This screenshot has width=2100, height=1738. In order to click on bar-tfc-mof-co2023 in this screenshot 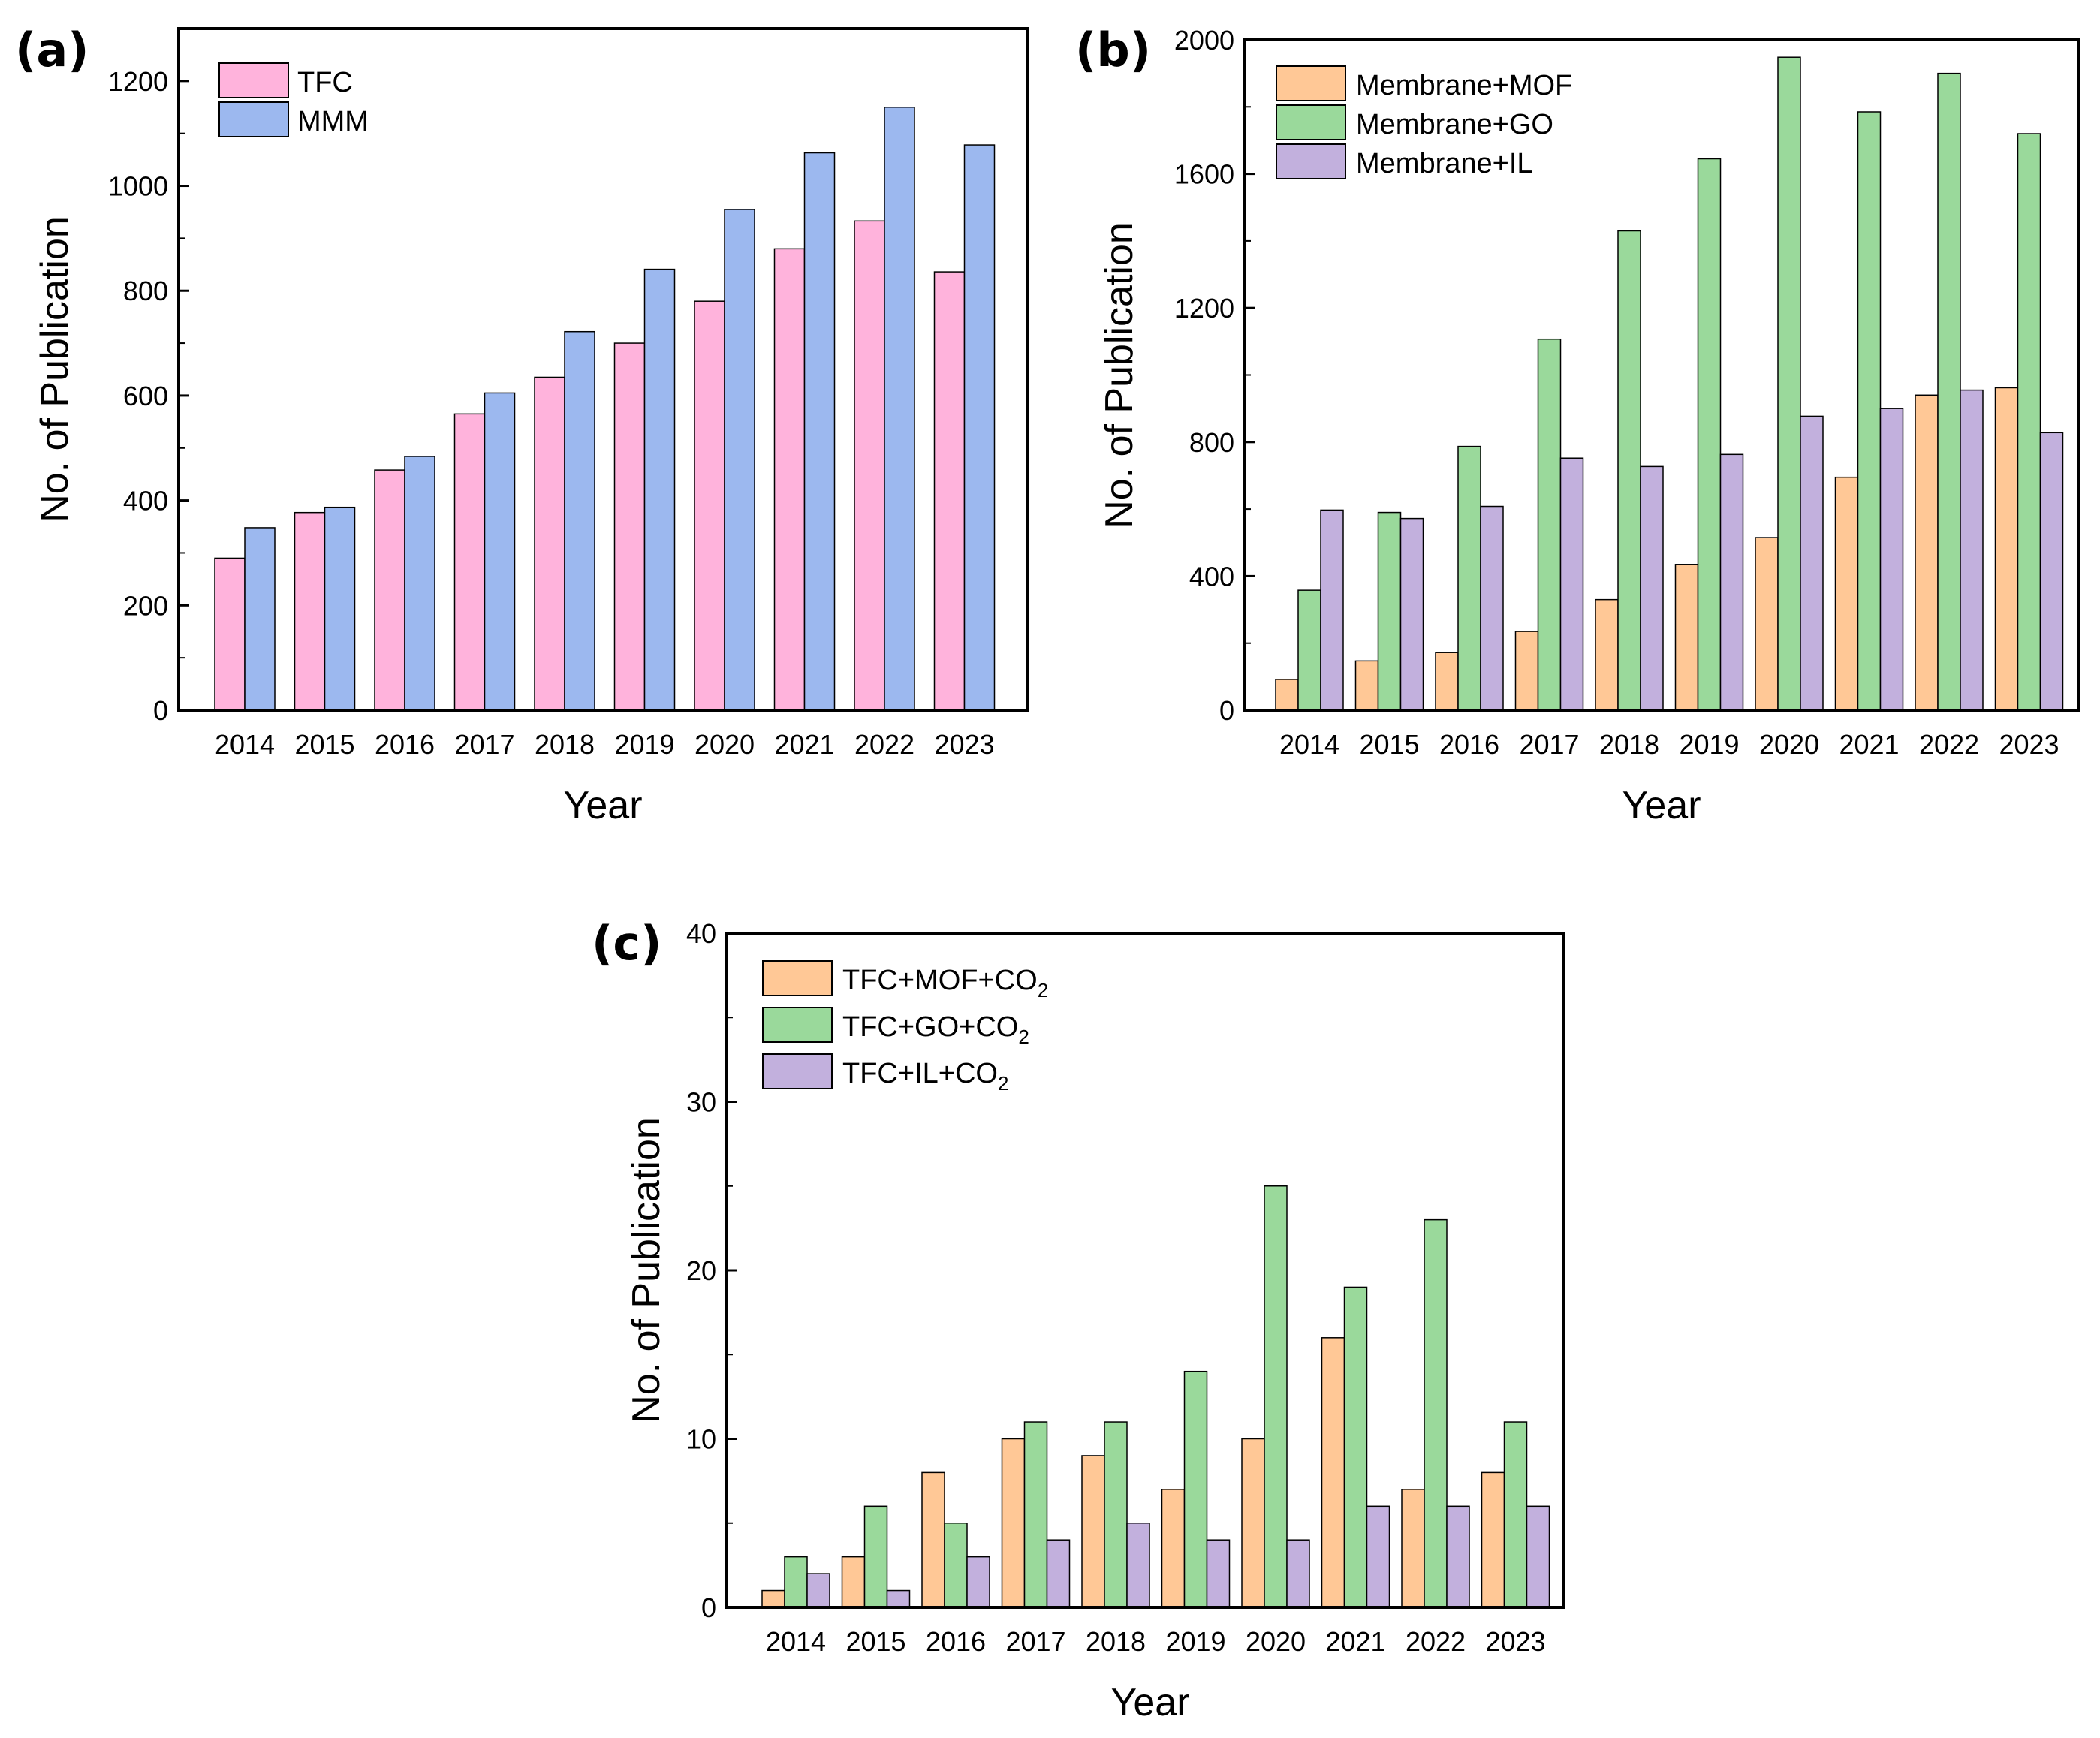, I will do `click(1493, 1539)`.